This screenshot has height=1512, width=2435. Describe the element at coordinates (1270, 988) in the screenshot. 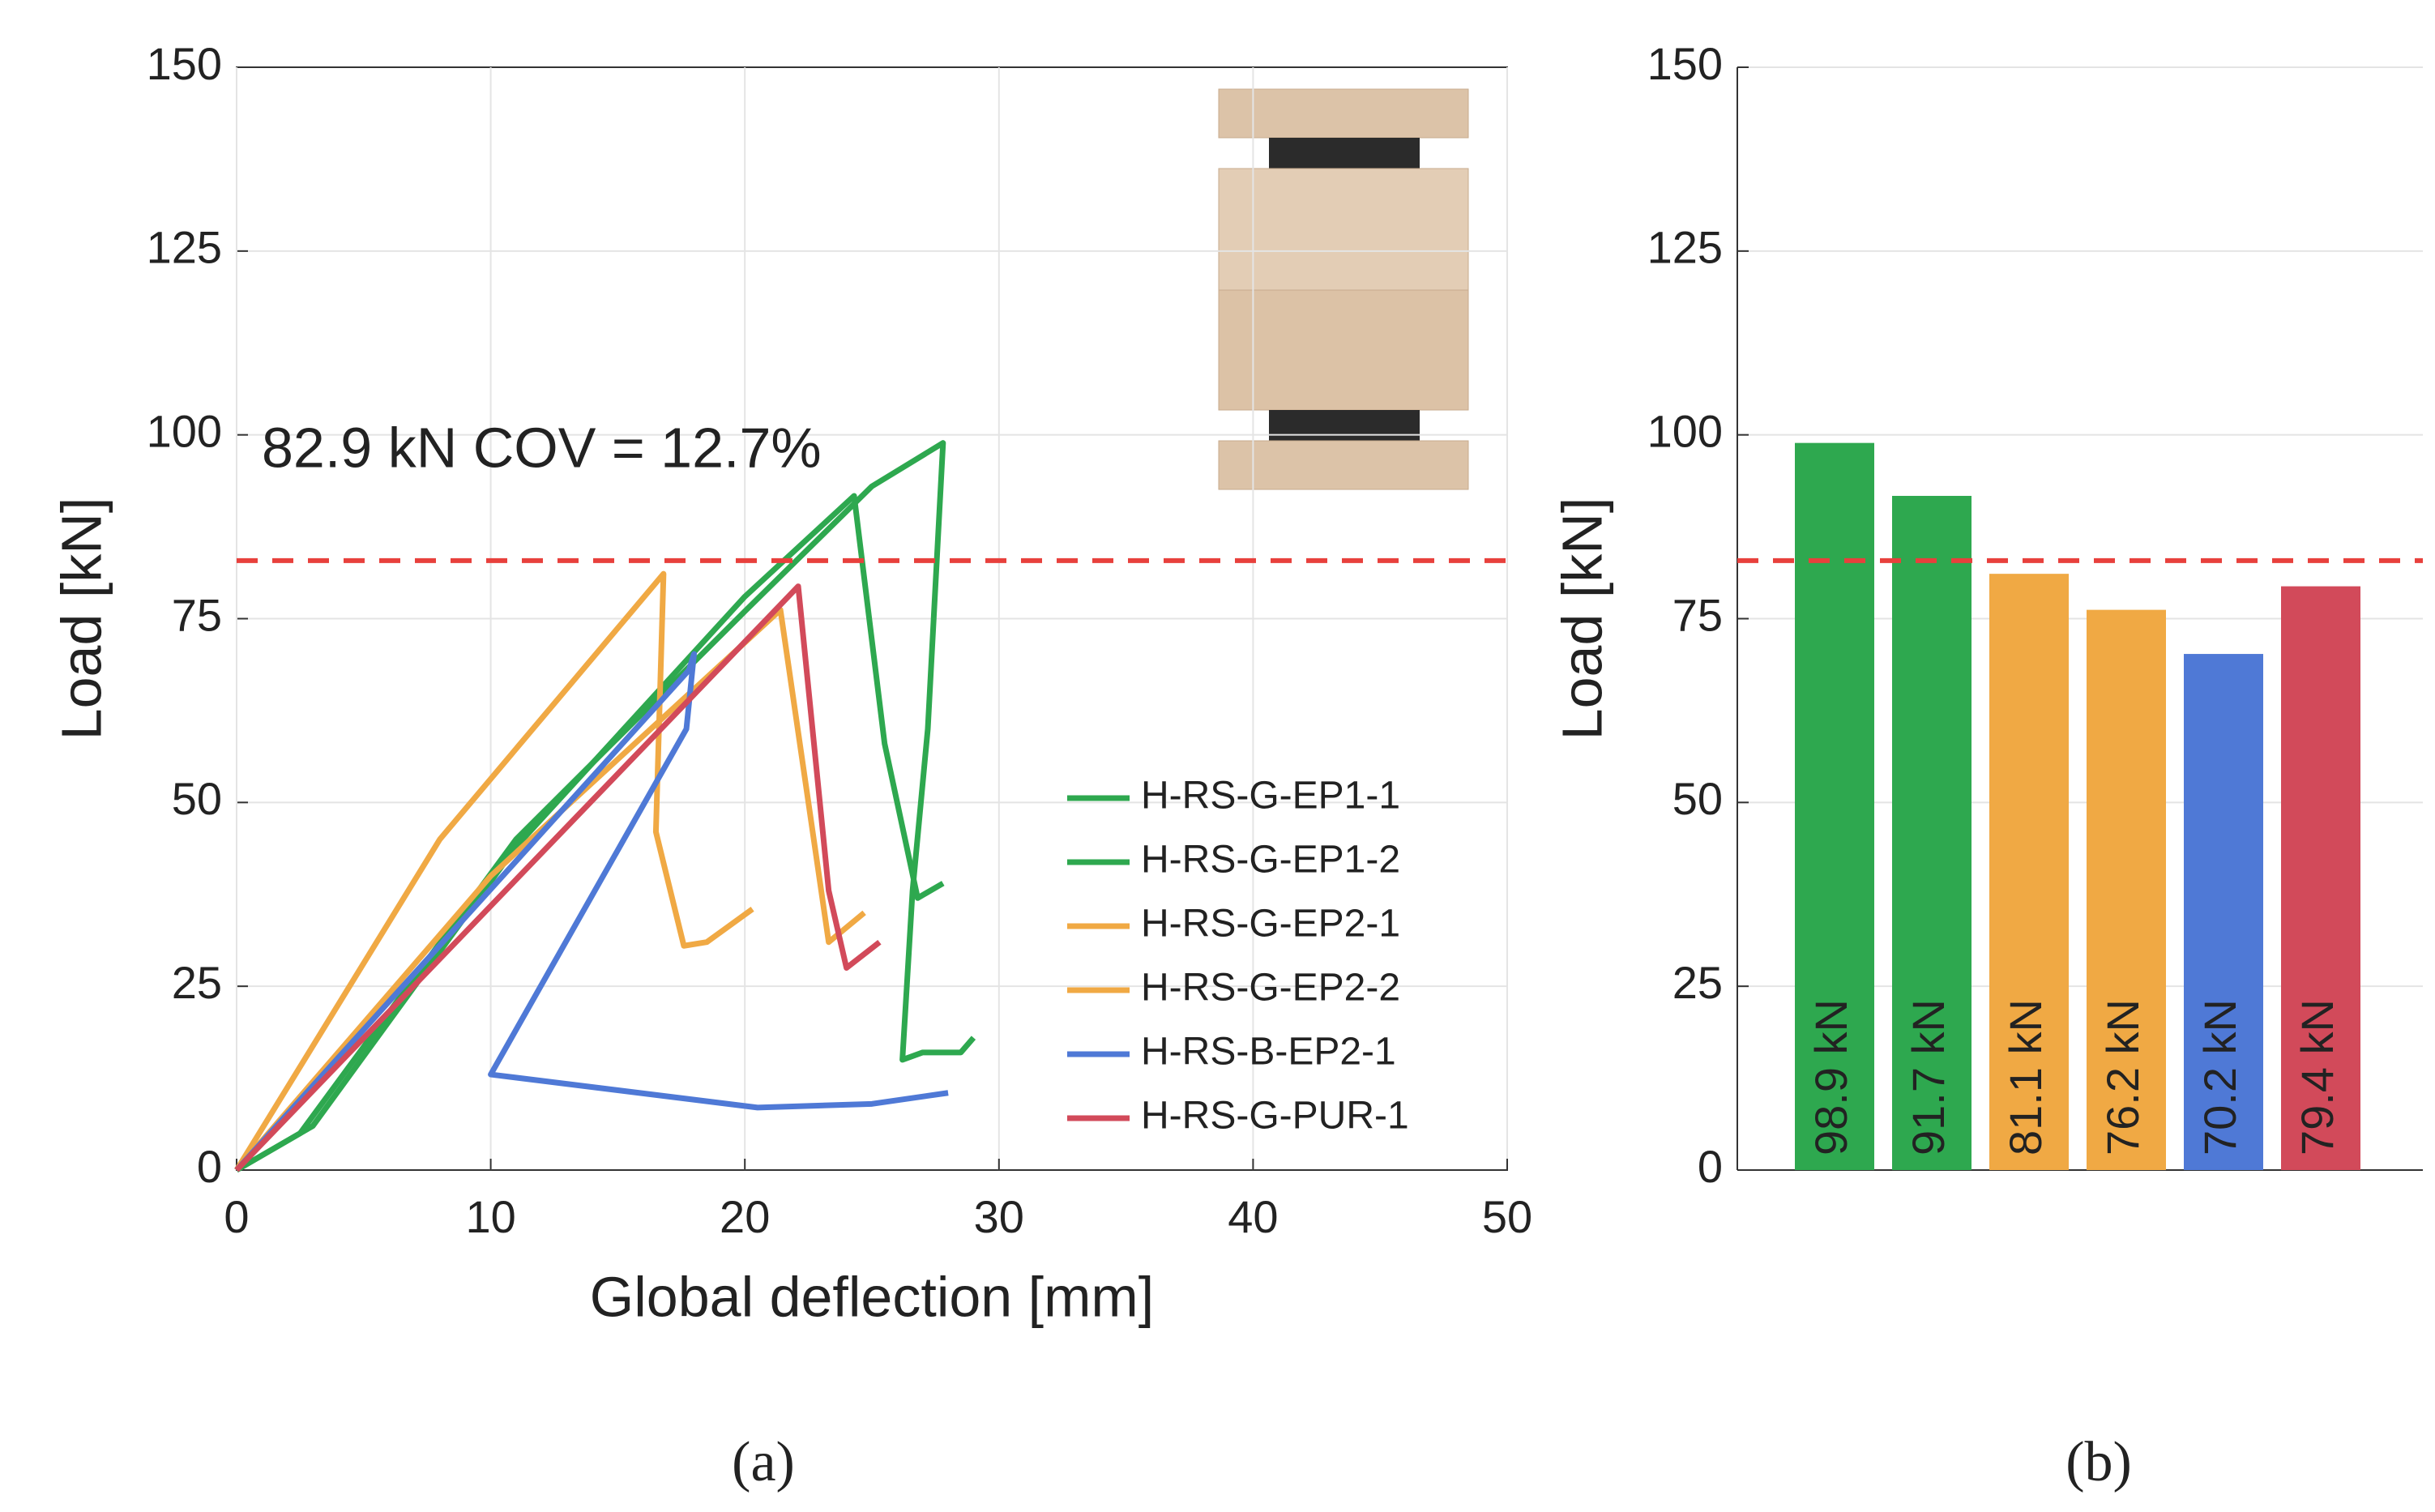

I see `legend-label: H-RS-G-EP2-2` at that location.